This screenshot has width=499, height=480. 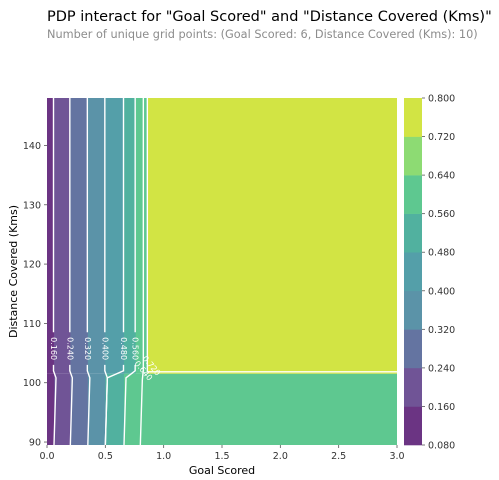 What do you see at coordinates (88, 272) in the screenshot?
I see `contour-line-0.320` at bounding box center [88, 272].